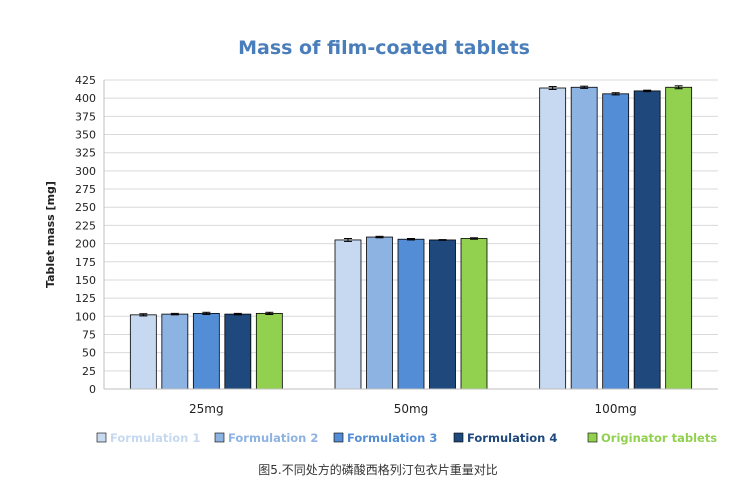  I want to click on y-tick-label: 0, so click(92, 389).